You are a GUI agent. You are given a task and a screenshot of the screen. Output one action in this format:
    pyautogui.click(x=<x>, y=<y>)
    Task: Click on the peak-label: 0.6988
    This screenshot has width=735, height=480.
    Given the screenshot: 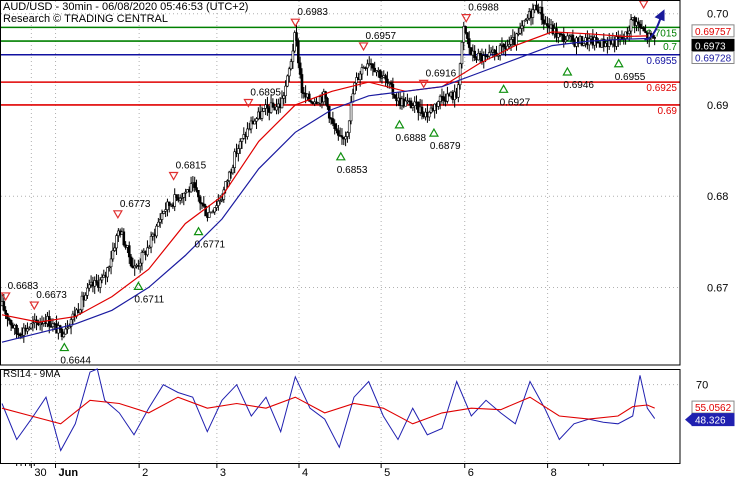 What is the action you would take?
    pyautogui.click(x=483, y=8)
    